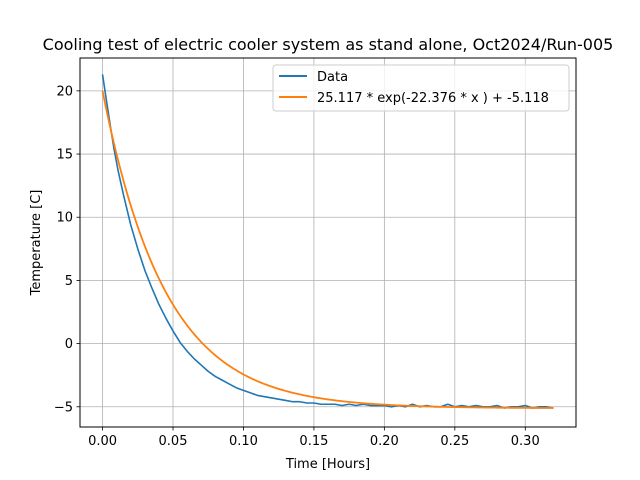  Describe the element at coordinates (433, 98) in the screenshot. I see `legend-label-fit: 25.117 * exp(-22.376 * x ) + -5.118` at that location.